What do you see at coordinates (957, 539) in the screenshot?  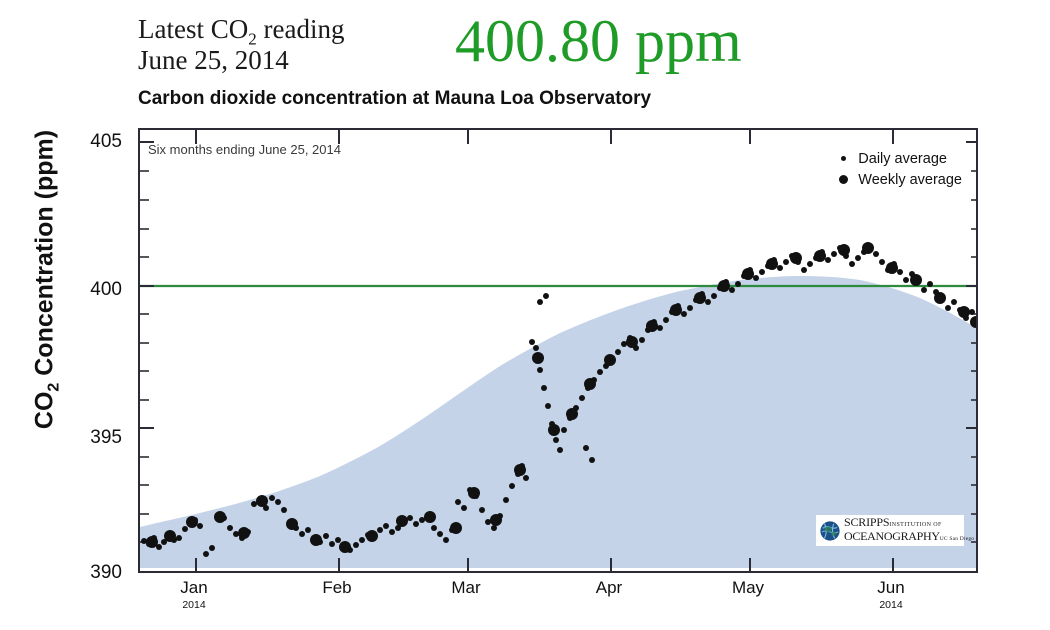 I see `uc-san-diego-word: UC San Diego` at bounding box center [957, 539].